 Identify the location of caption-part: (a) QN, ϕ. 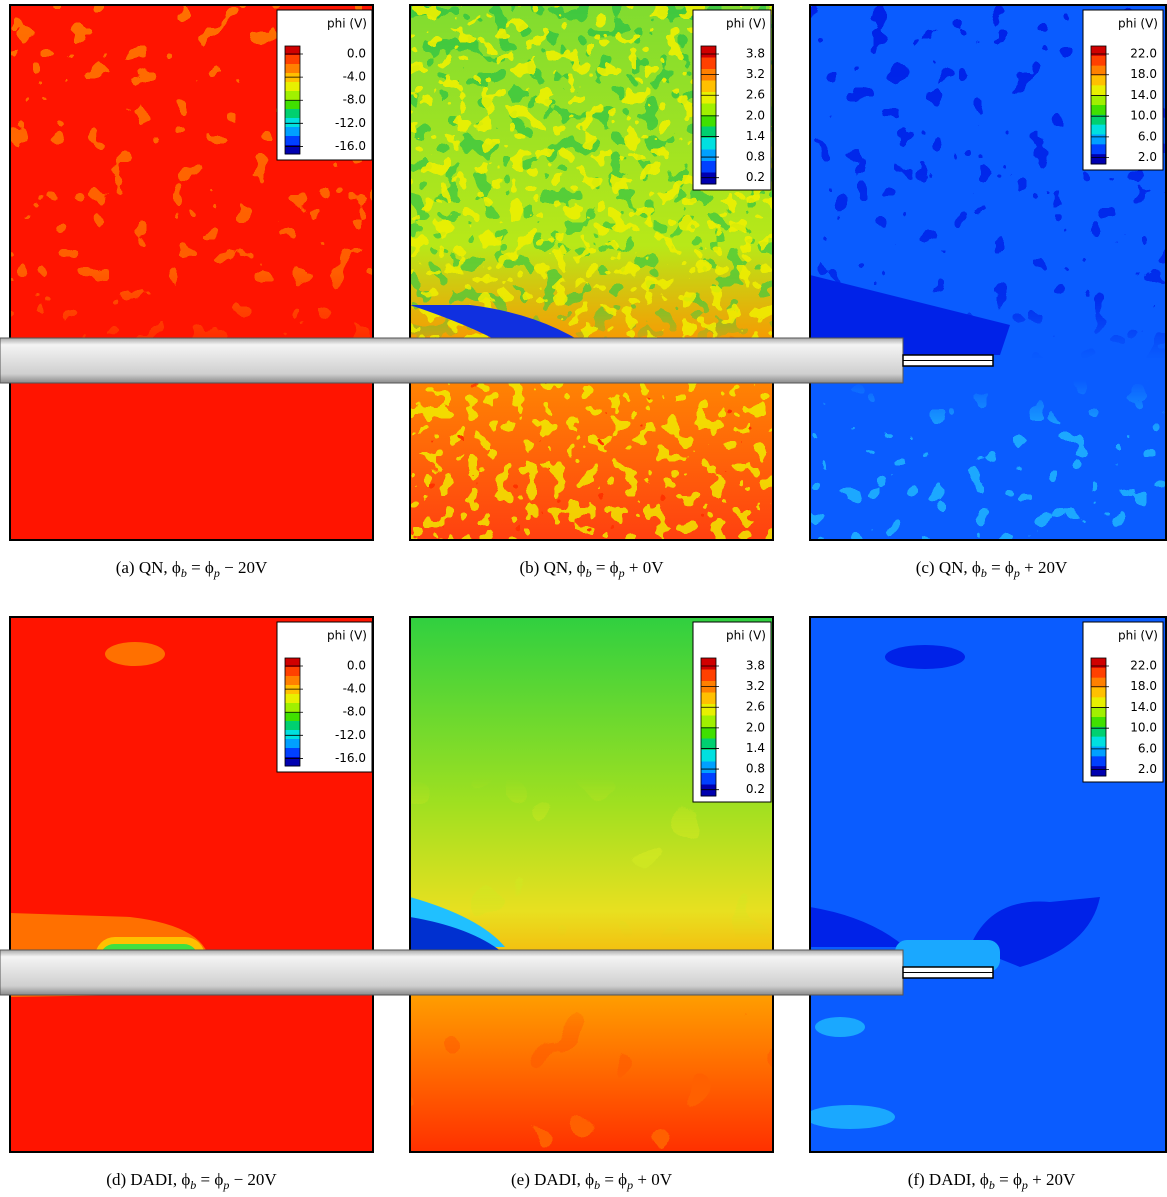
(148, 567).